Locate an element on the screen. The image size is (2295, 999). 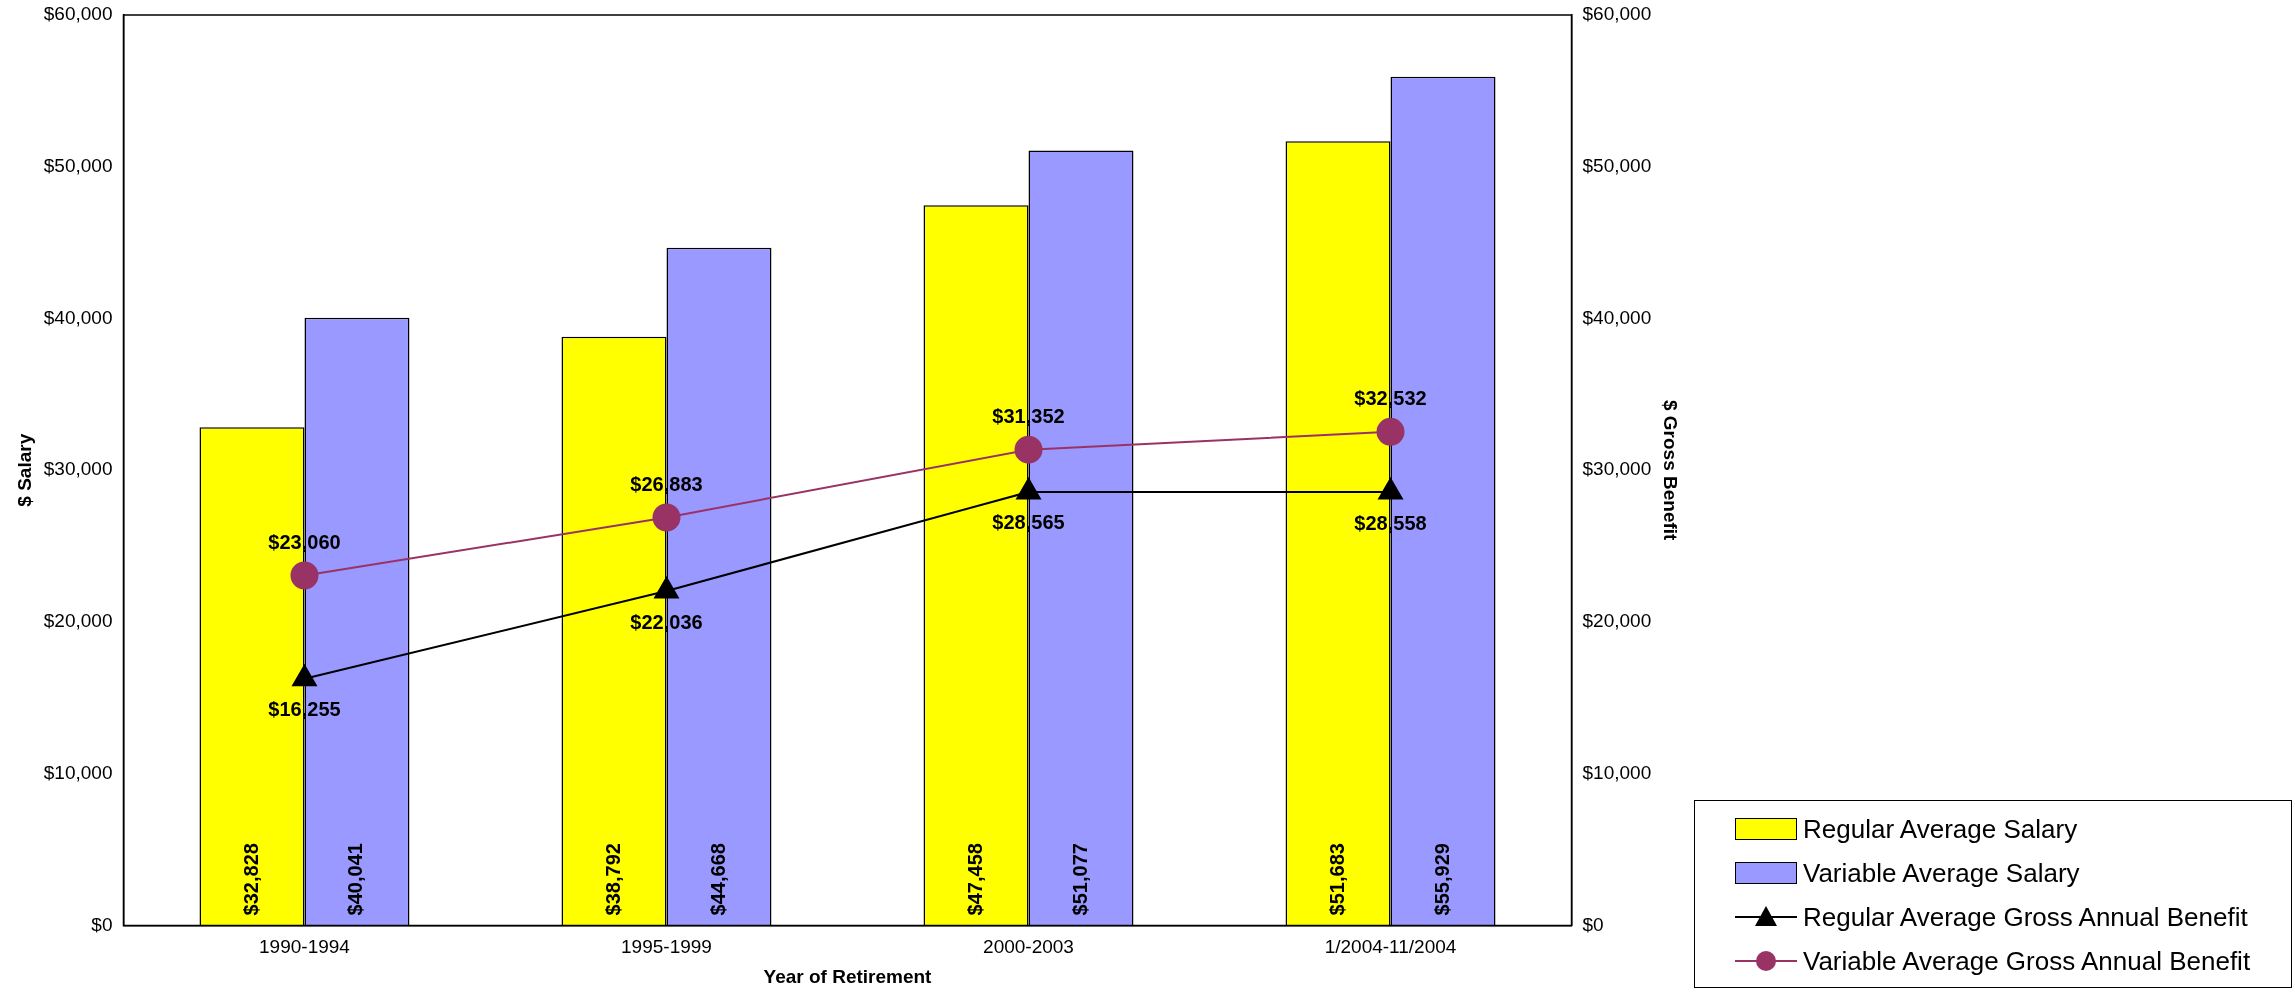
legend-label: Variable Average Salary is located at coordinates (1941, 873).